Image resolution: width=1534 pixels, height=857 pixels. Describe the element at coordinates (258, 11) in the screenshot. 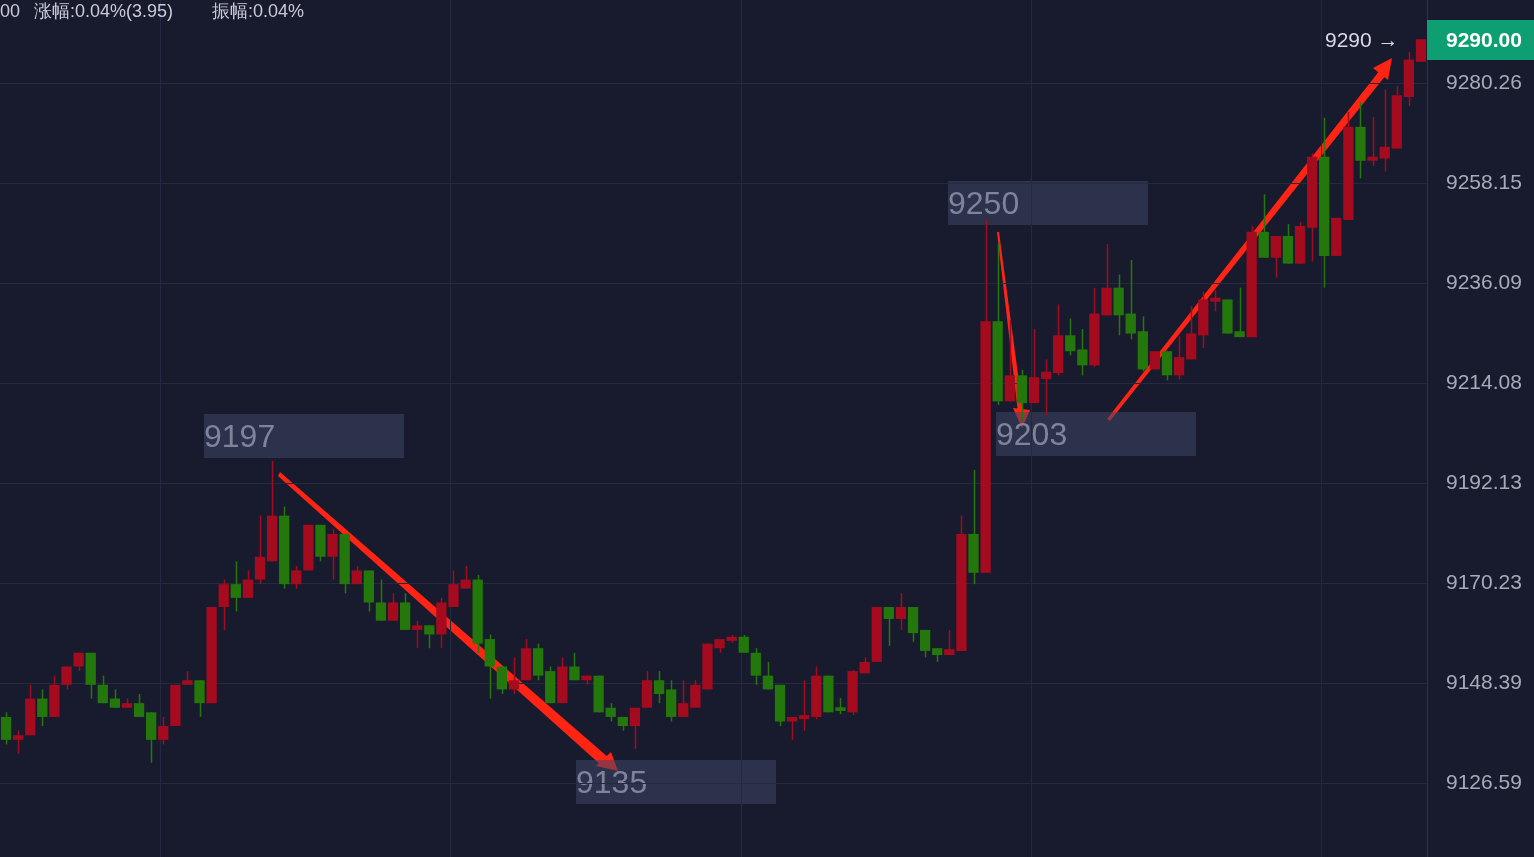

I see `annotation: 振幅:0.04%` at that location.